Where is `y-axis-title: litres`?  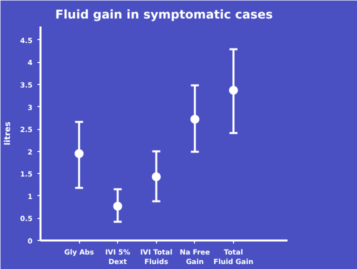 y-axis-title: litres is located at coordinates (7, 134).